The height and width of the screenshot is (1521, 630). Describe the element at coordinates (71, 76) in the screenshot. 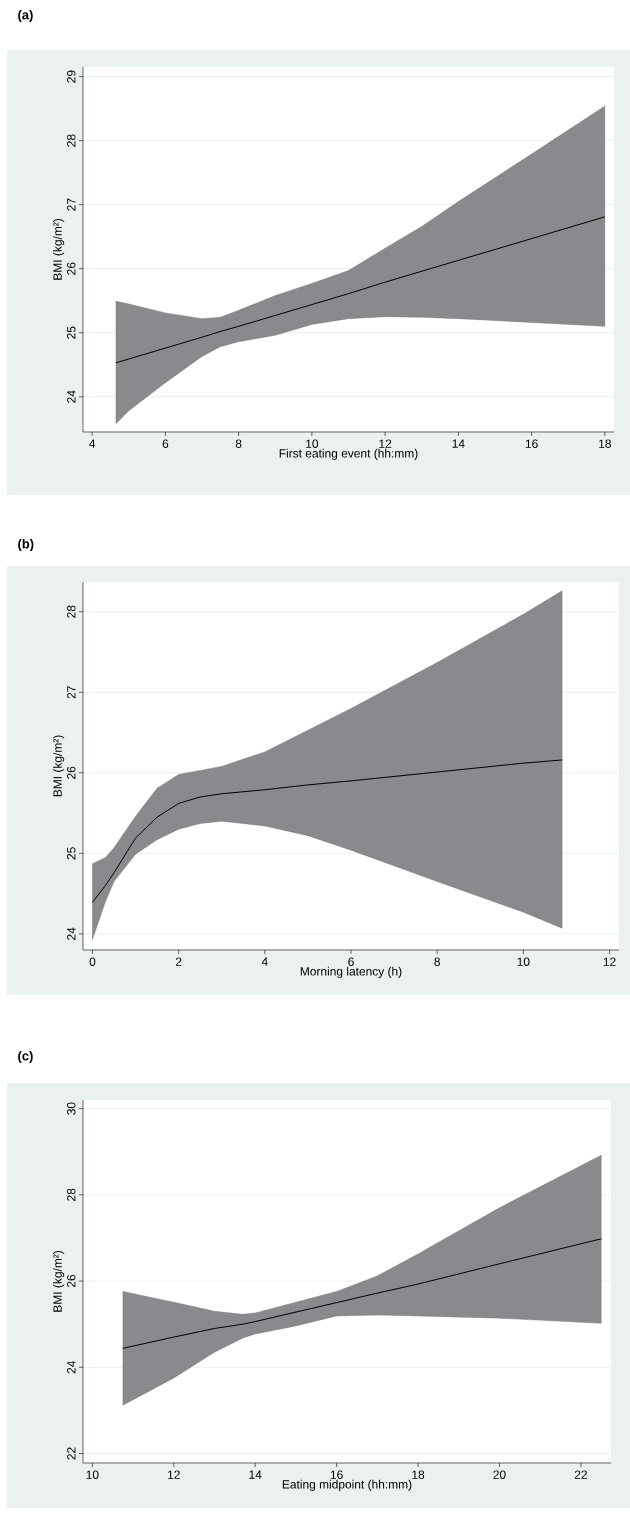

I see `y-tick-label: 29` at that location.